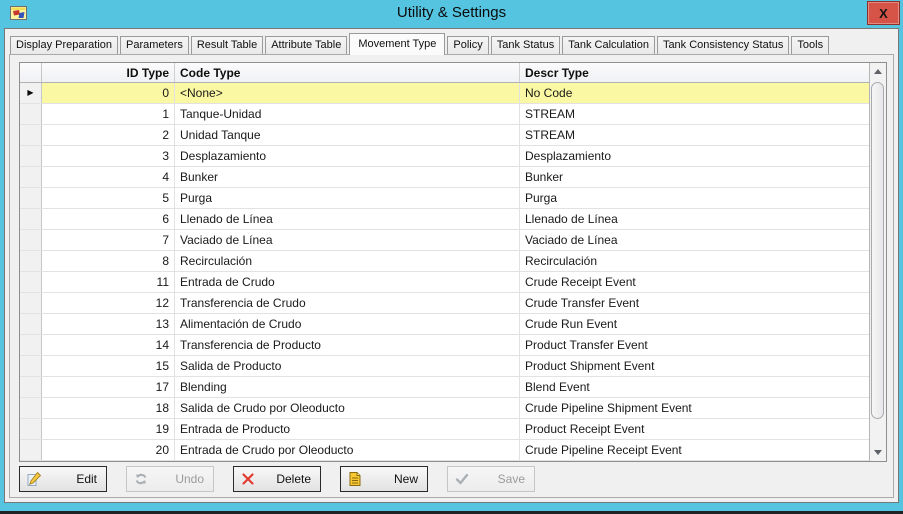 This screenshot has width=903, height=514. I want to click on undo-arrow-icon, so click(141, 479).